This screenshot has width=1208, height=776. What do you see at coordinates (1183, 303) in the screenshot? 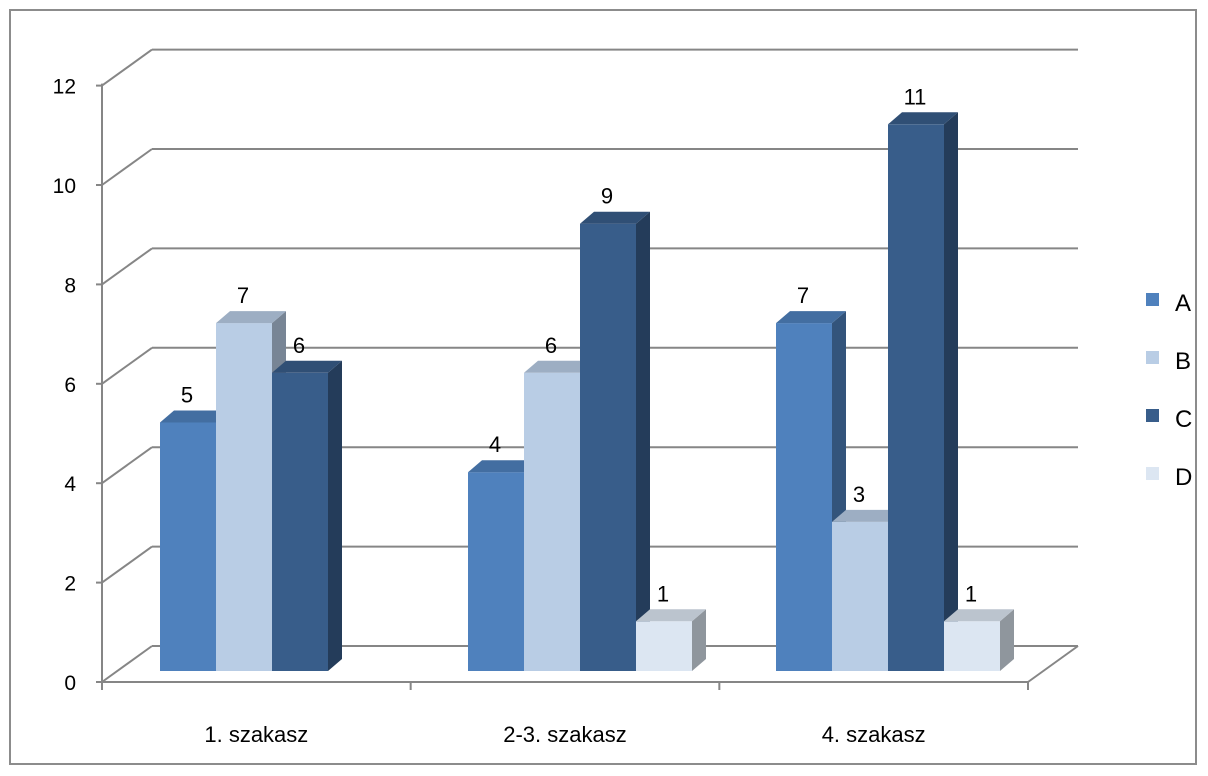
I see `legend-label: A` at bounding box center [1183, 303].